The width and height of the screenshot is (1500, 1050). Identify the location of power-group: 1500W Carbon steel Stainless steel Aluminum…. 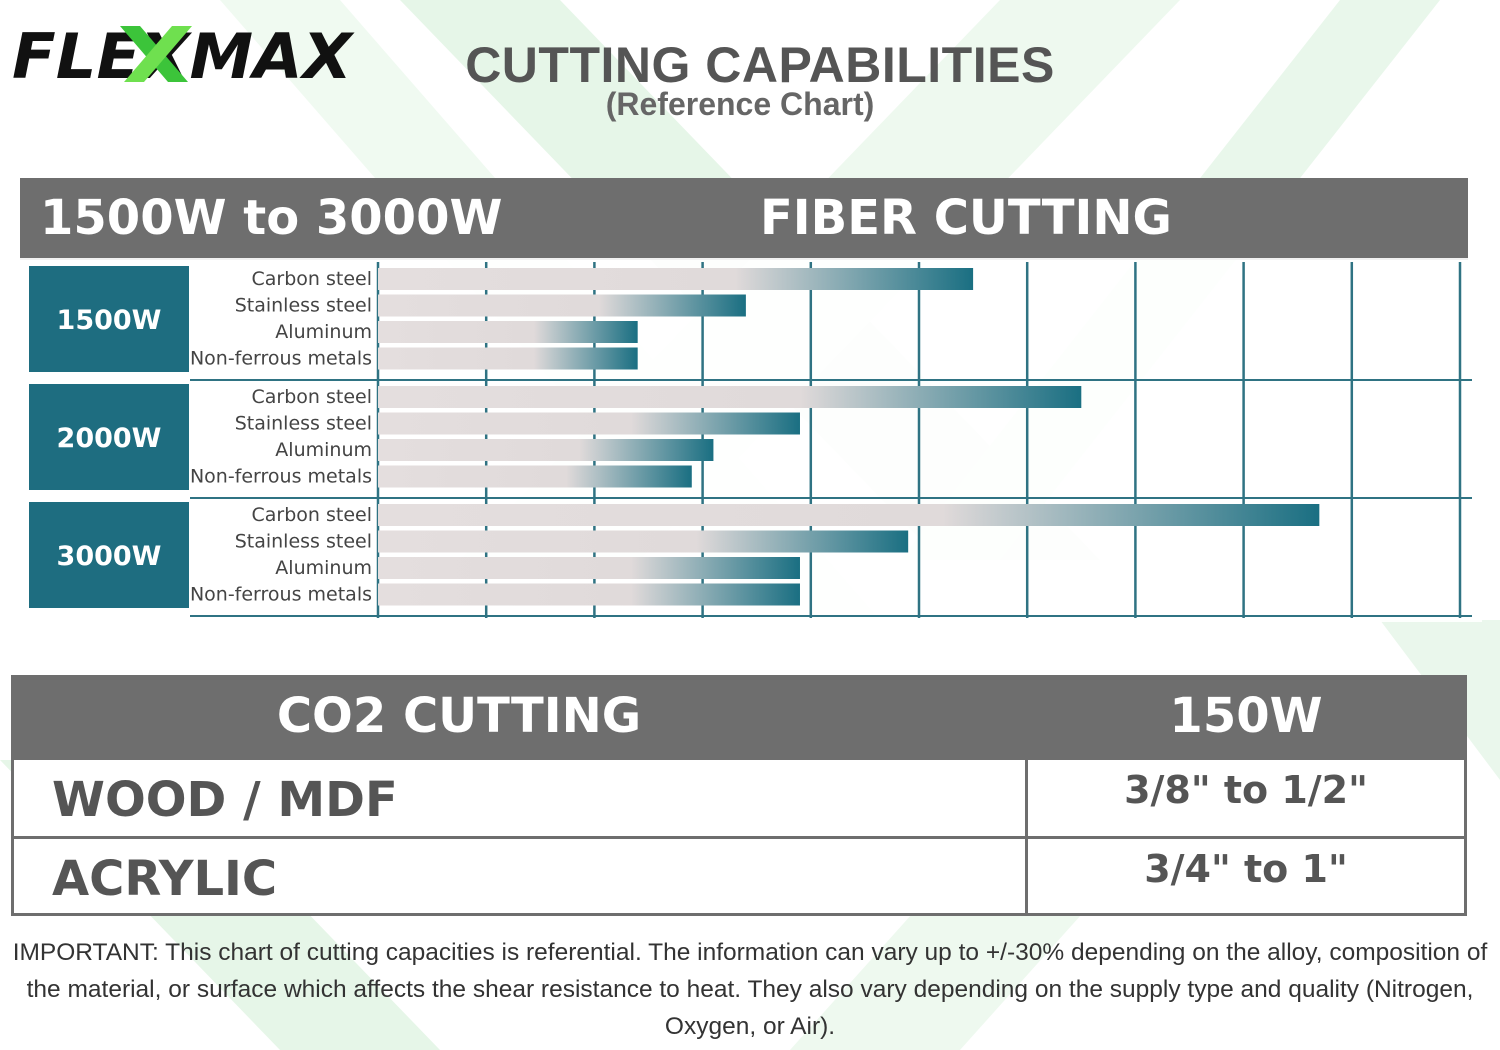
(501, 319).